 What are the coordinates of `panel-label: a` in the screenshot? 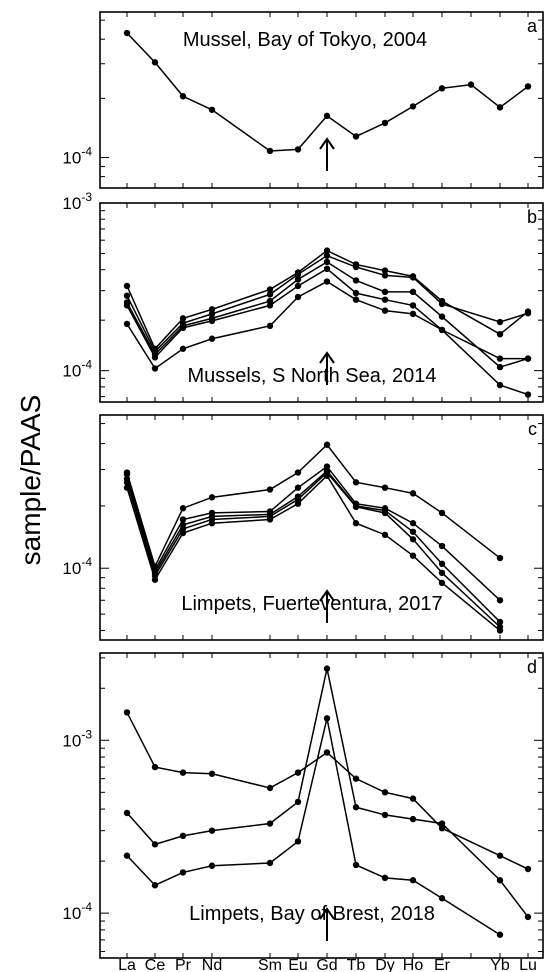 It's located at (532, 26).